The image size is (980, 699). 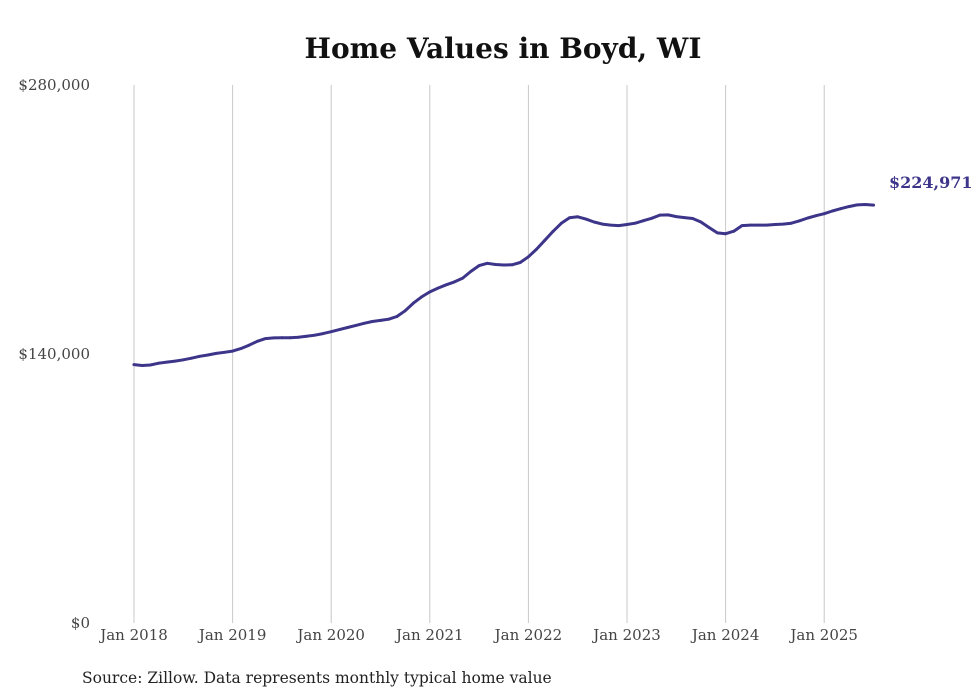 What do you see at coordinates (232, 635) in the screenshot?
I see `x-tick-label: Jan 2019` at bounding box center [232, 635].